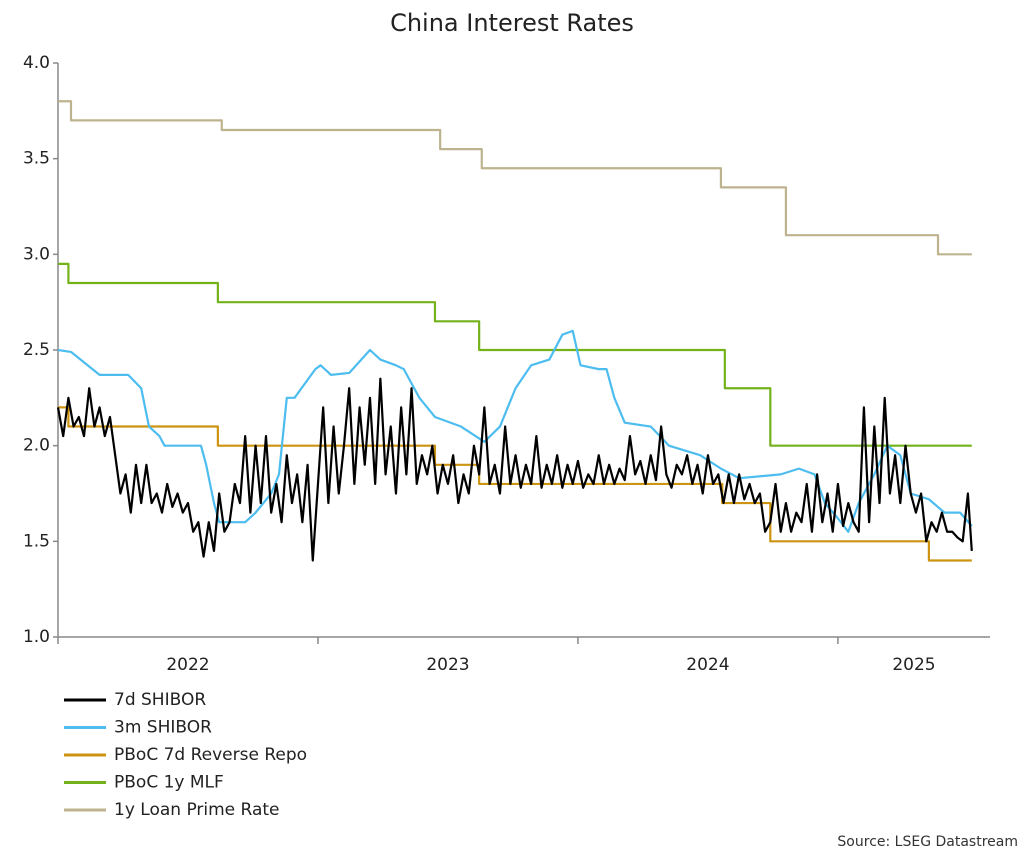 The width and height of the screenshot is (1024, 857). I want to click on source-note: Source: LSEG Datastream, so click(927, 842).